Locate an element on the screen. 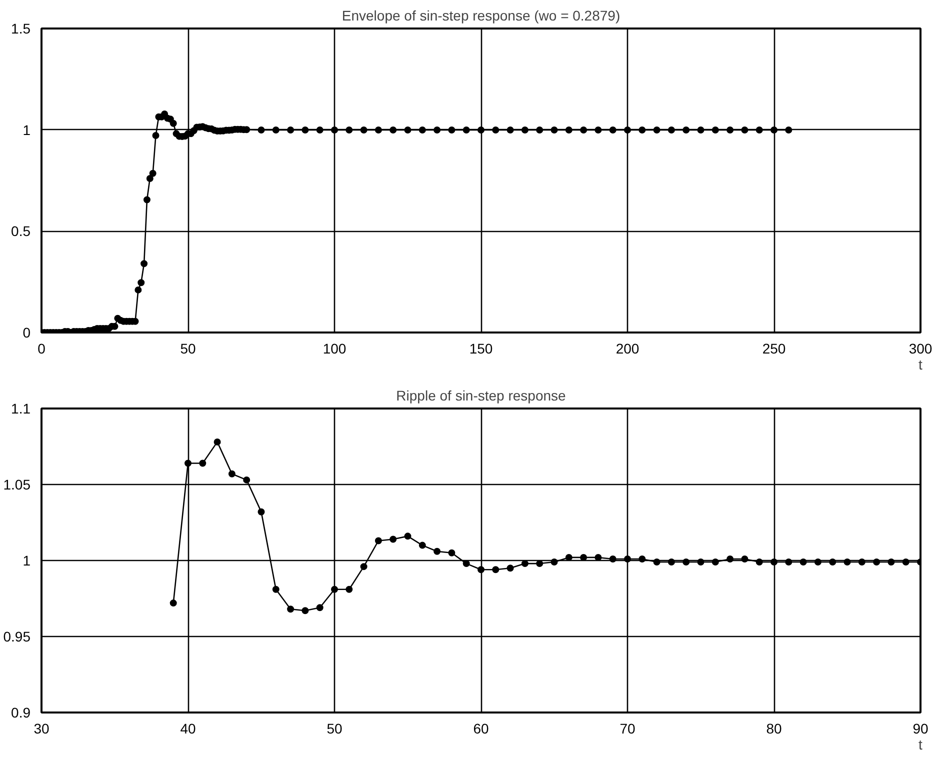  x-tick-label: 0 is located at coordinates (42, 348).